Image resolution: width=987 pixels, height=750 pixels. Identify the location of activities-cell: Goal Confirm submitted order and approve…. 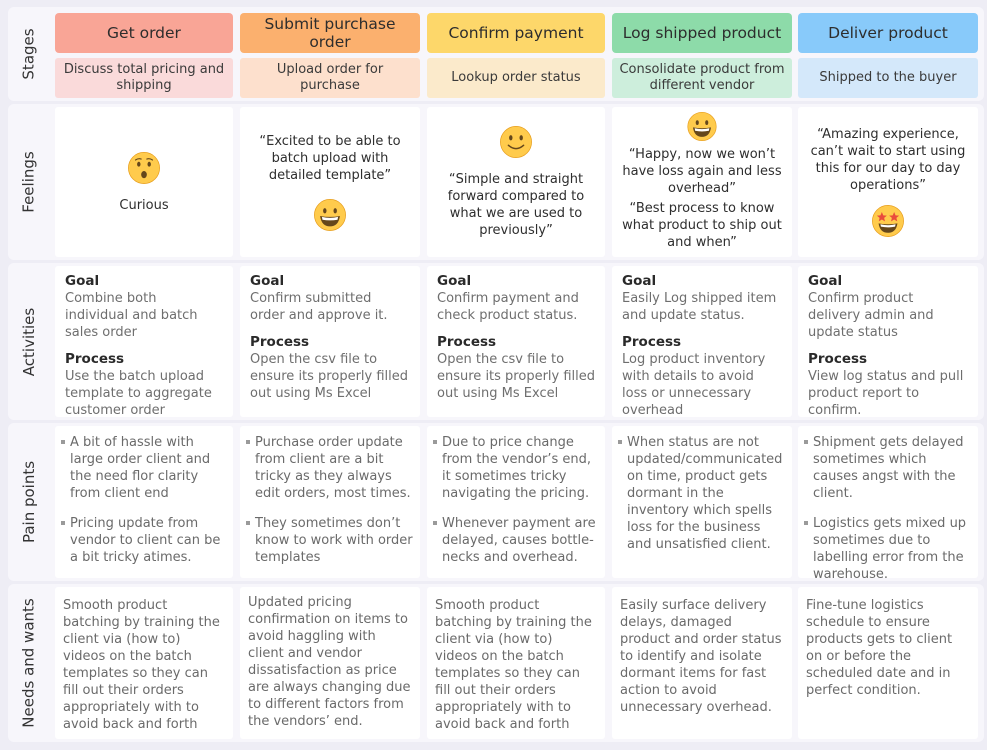
(330, 341).